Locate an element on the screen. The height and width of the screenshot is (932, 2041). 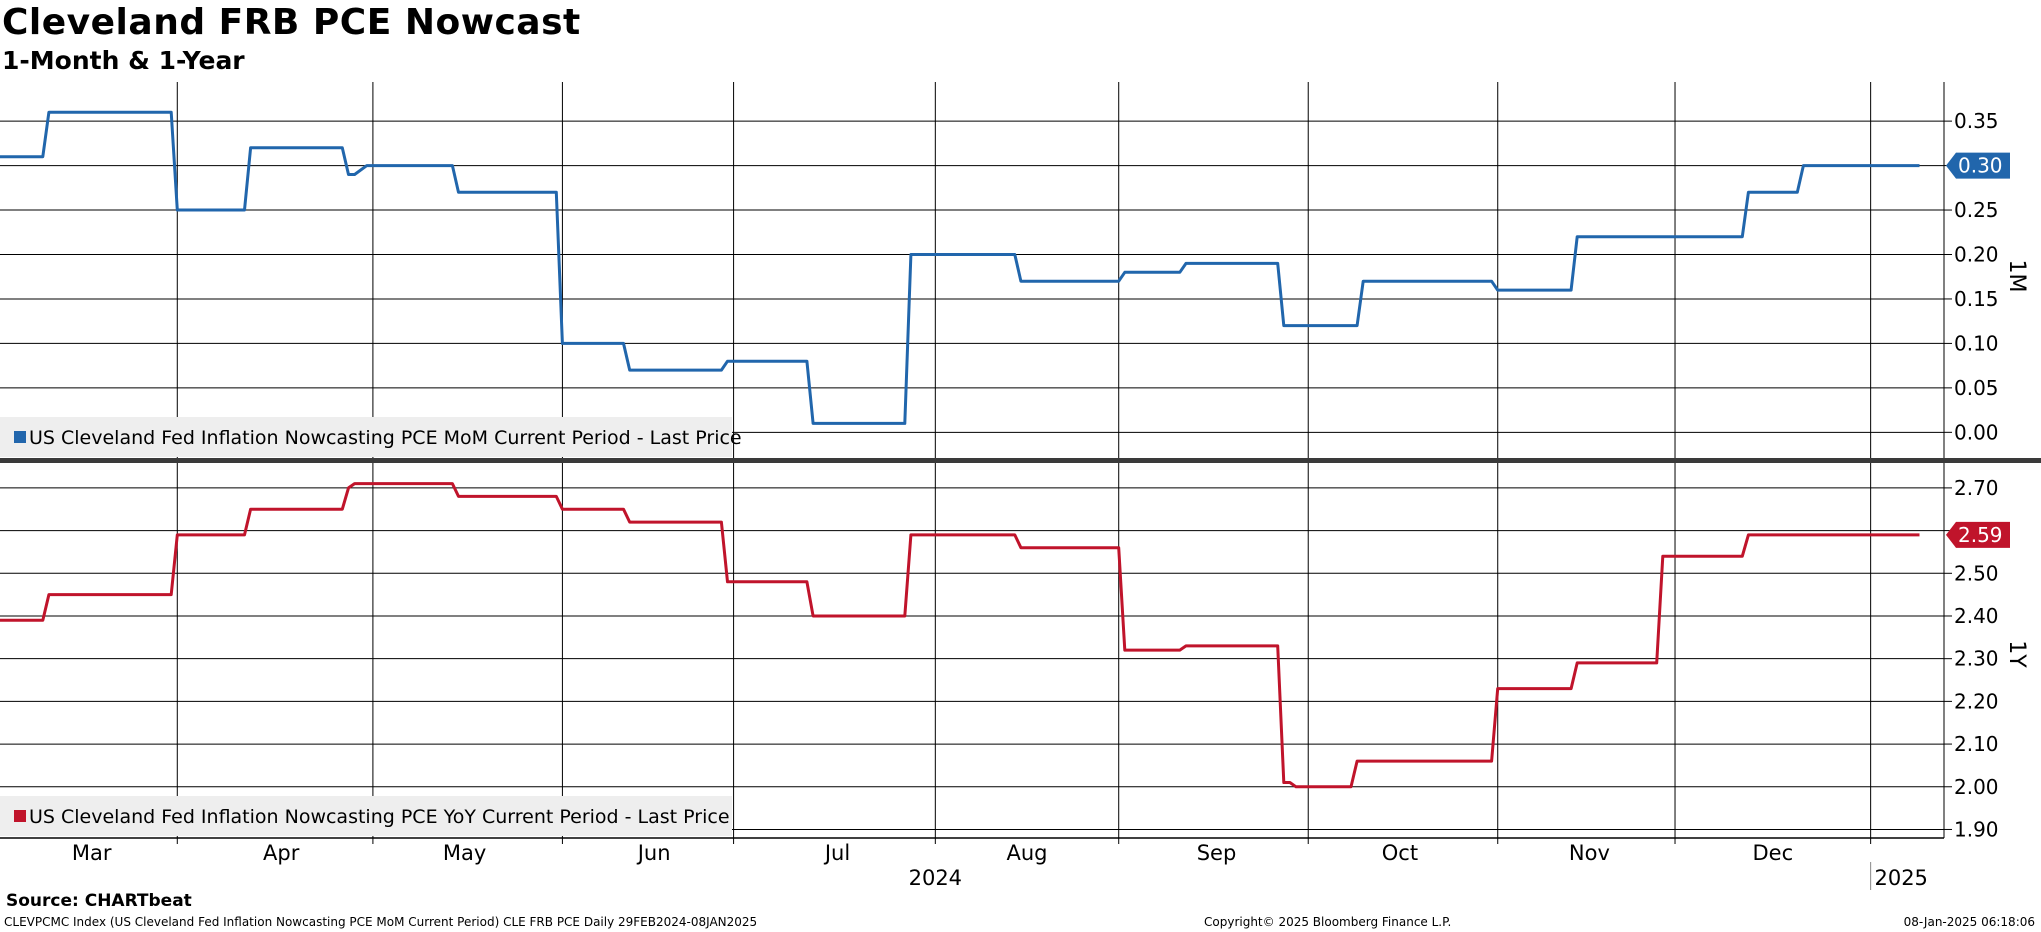
yoy-y-tick-label: 2.30 is located at coordinates (1976, 659).